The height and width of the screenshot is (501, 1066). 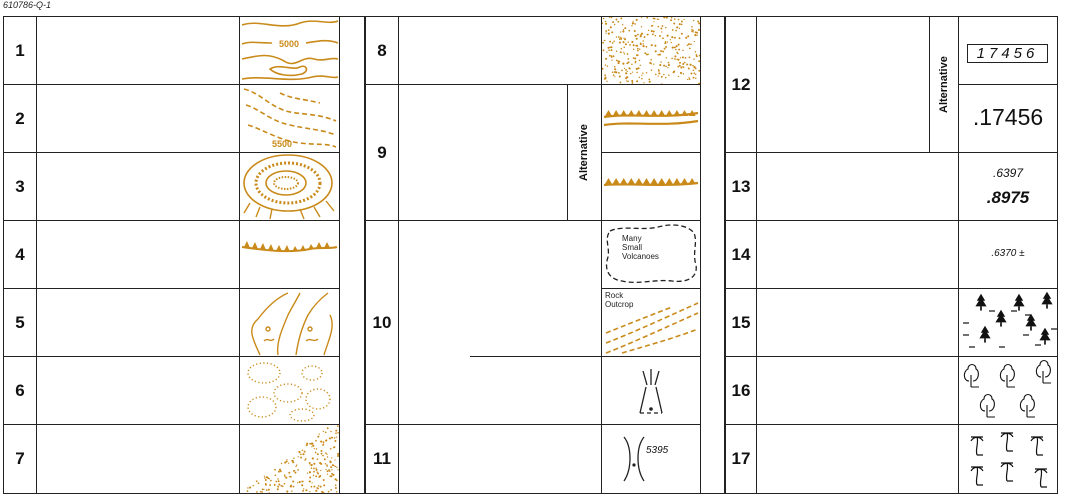 I want to click on rock-outcrop-label: Rock Outcrop, so click(x=619, y=300).